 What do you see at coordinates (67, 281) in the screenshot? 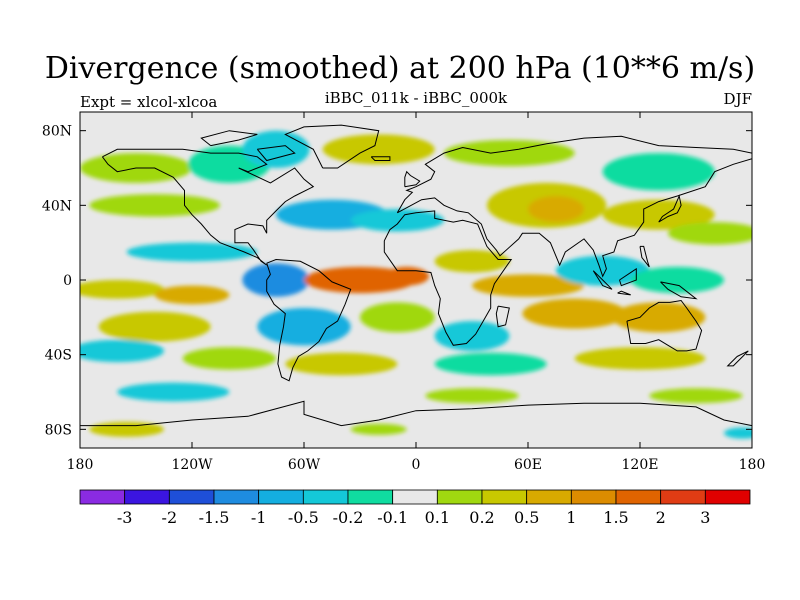
I see `y-tick-label: 0` at bounding box center [67, 281].